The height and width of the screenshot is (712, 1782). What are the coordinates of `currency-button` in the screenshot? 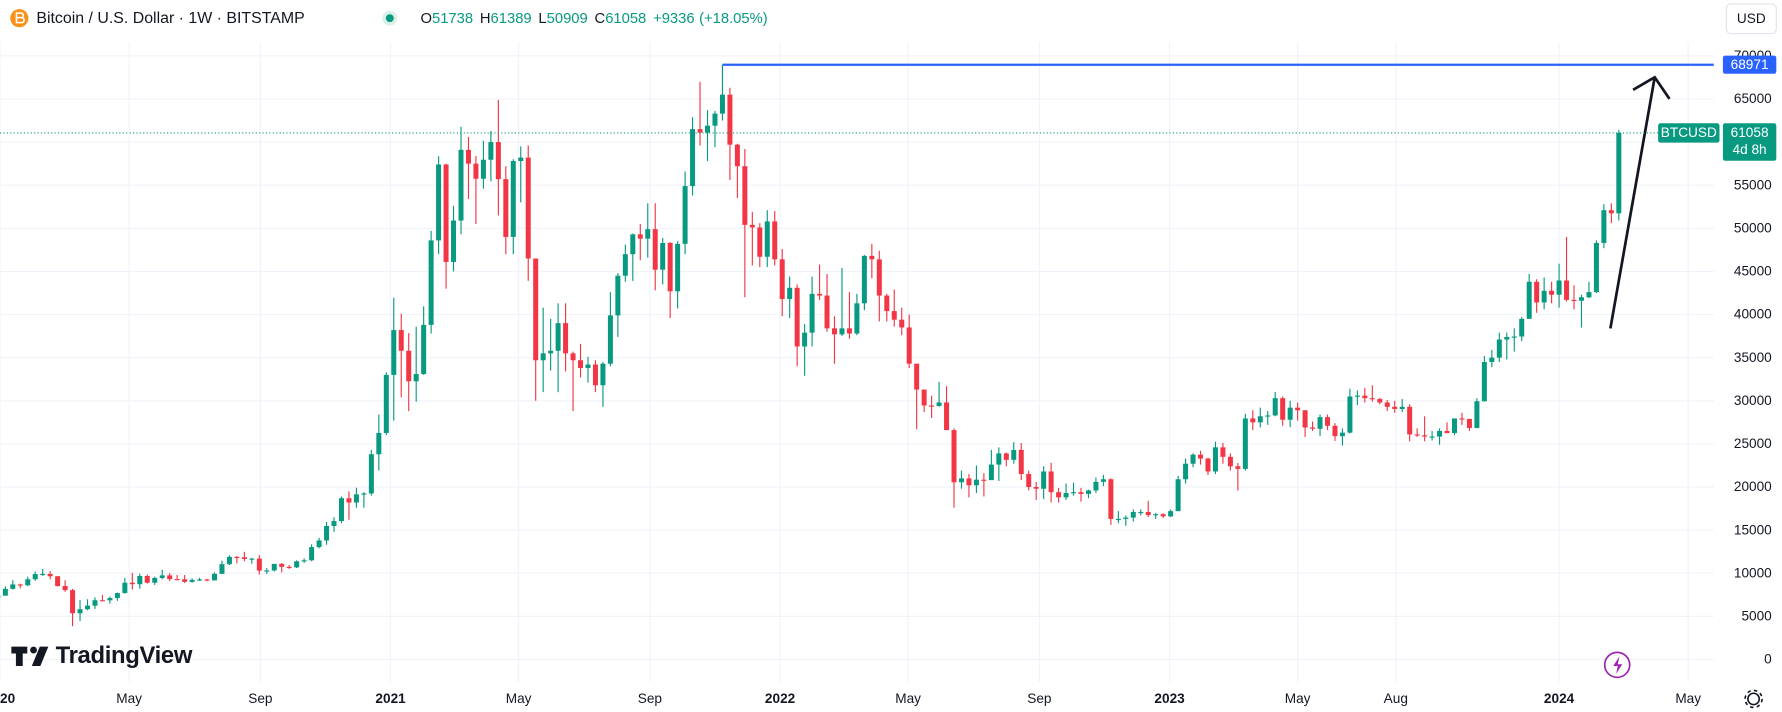 It's located at (1751, 19).